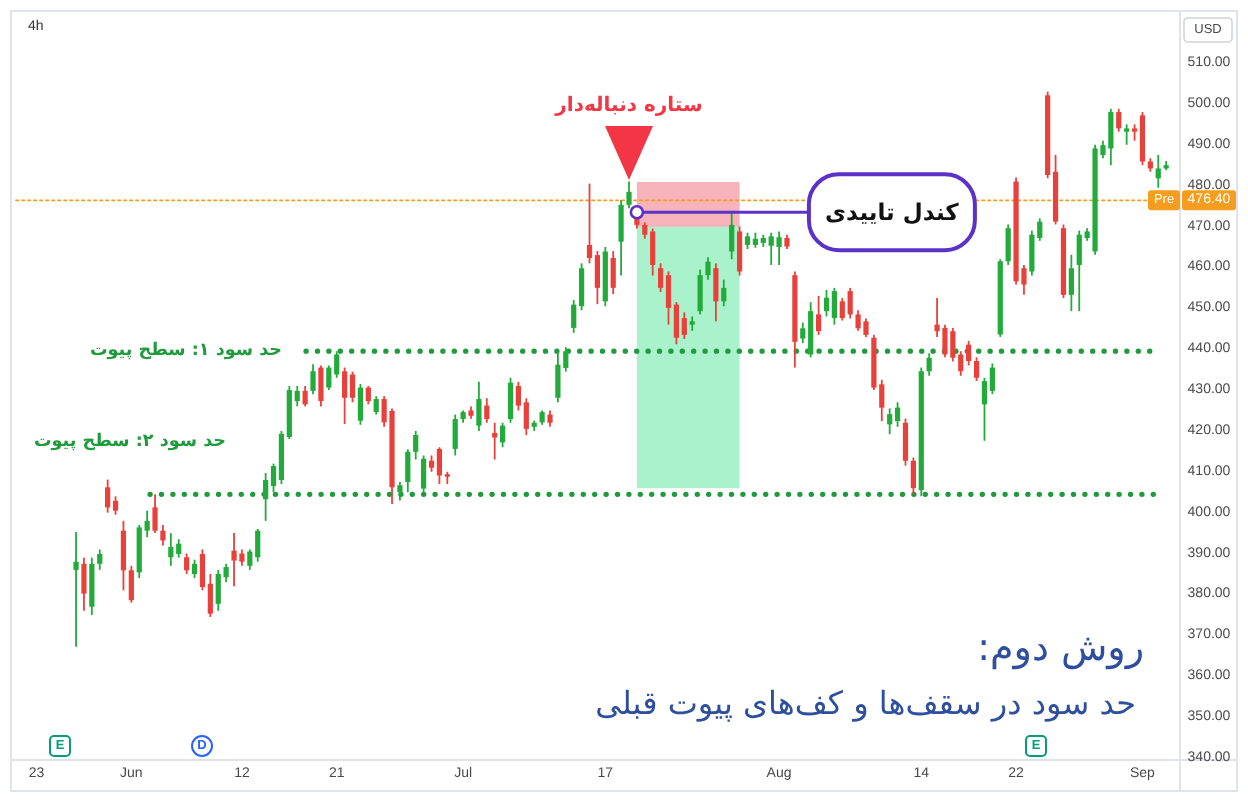  Describe the element at coordinates (892, 212) in the screenshot. I see `text: کندل تاییدی` at that location.